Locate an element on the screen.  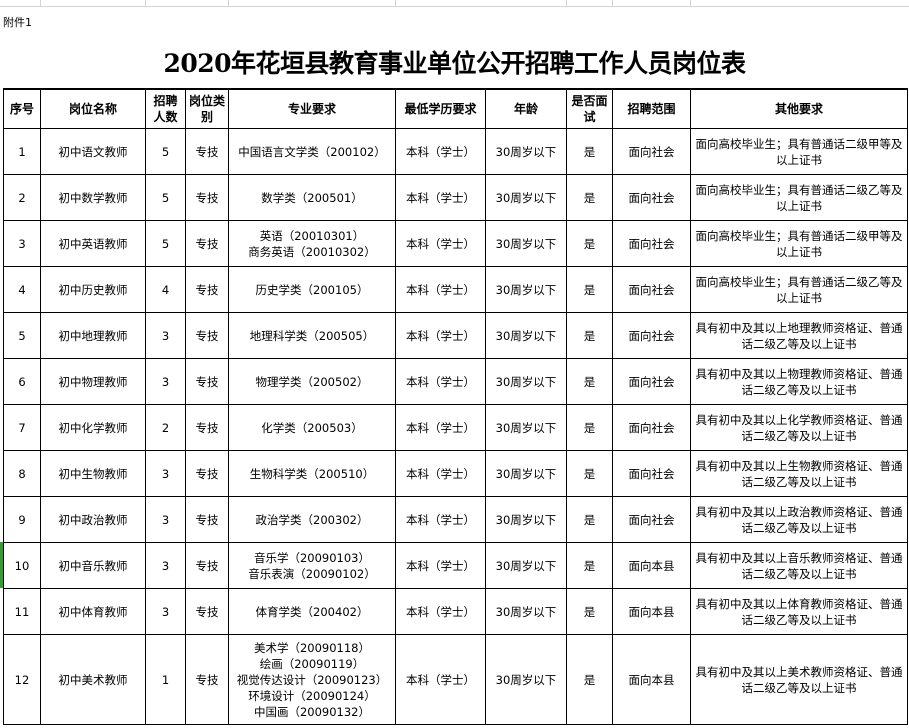
cell-seq: 10 is located at coordinates (22, 565).